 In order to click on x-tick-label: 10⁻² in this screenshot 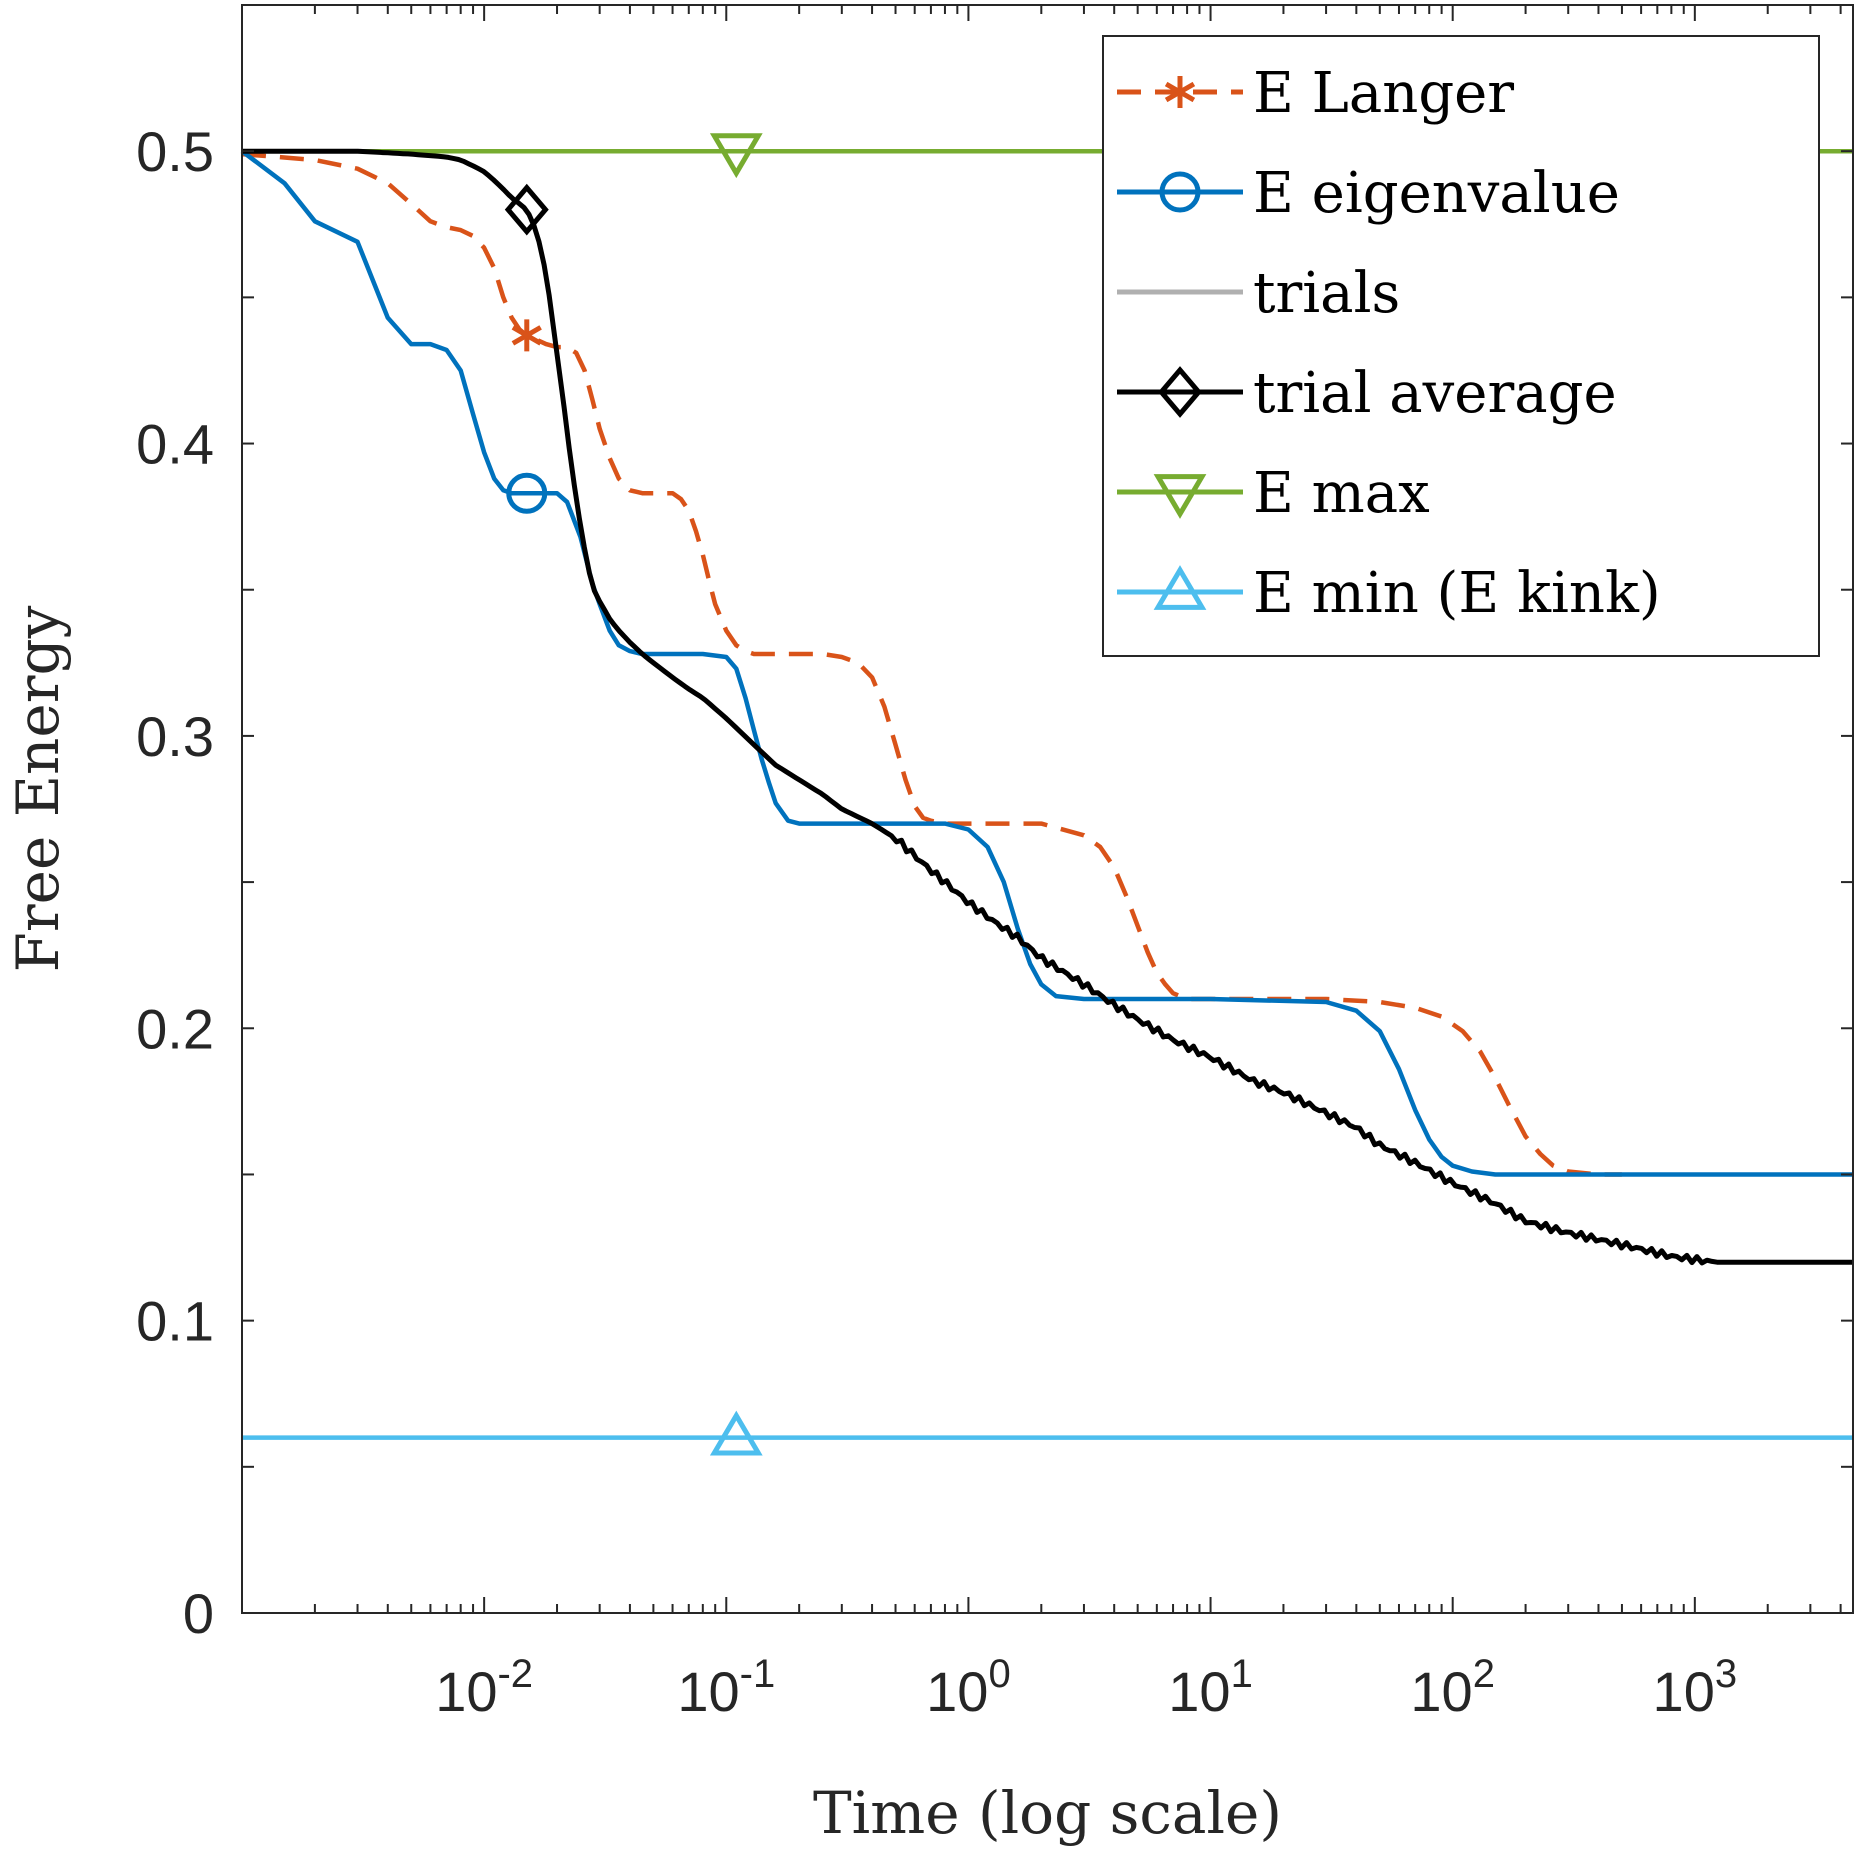, I will do `click(484, 1687)`.